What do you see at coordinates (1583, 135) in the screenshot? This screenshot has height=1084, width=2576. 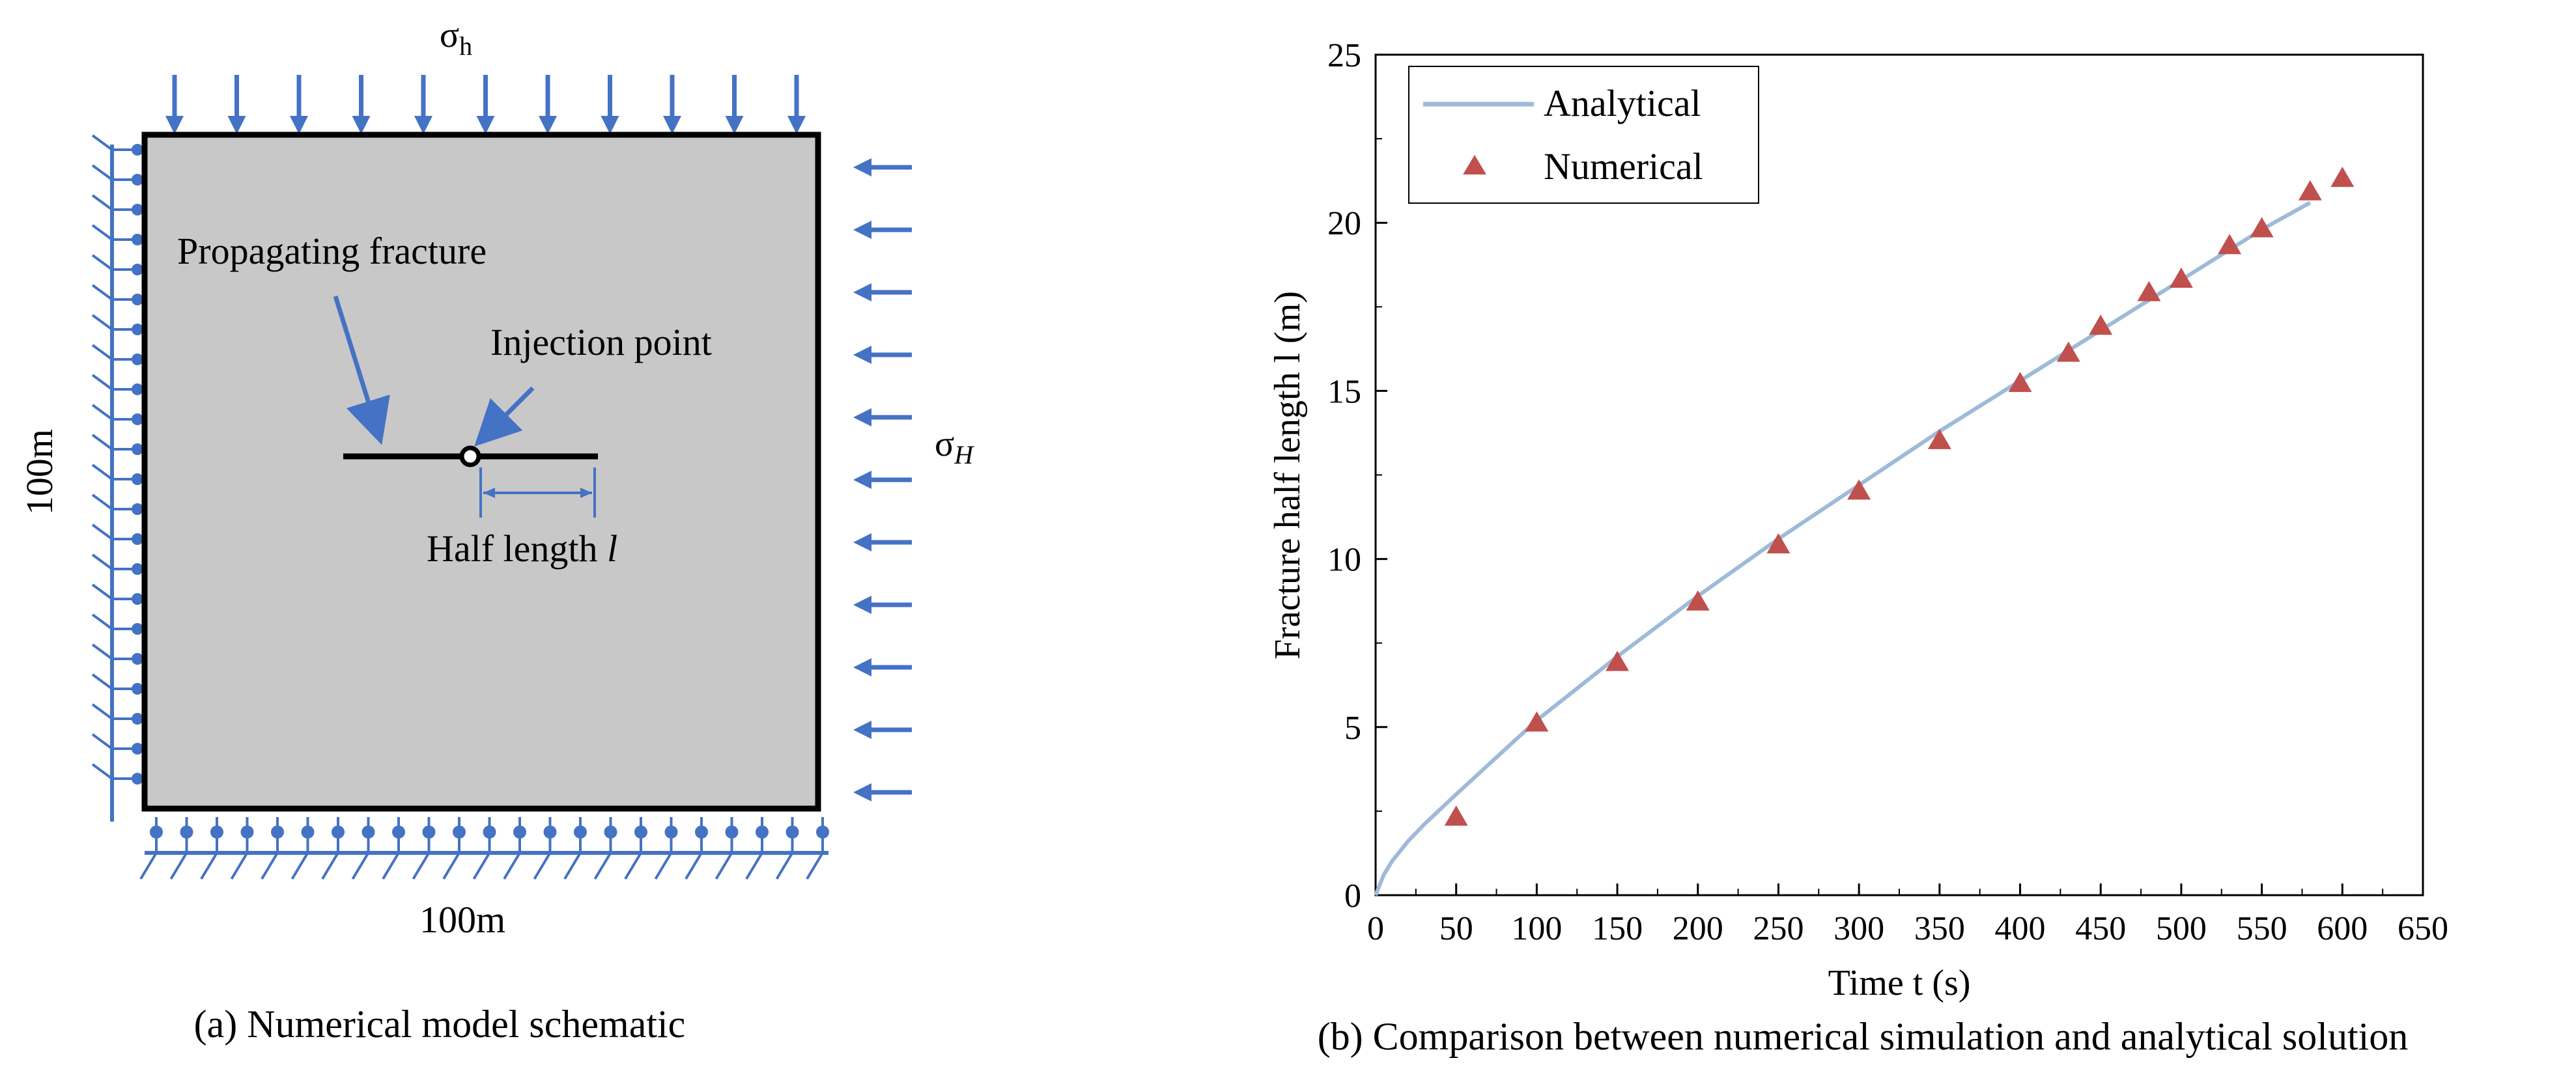 I see `legend-box` at bounding box center [1583, 135].